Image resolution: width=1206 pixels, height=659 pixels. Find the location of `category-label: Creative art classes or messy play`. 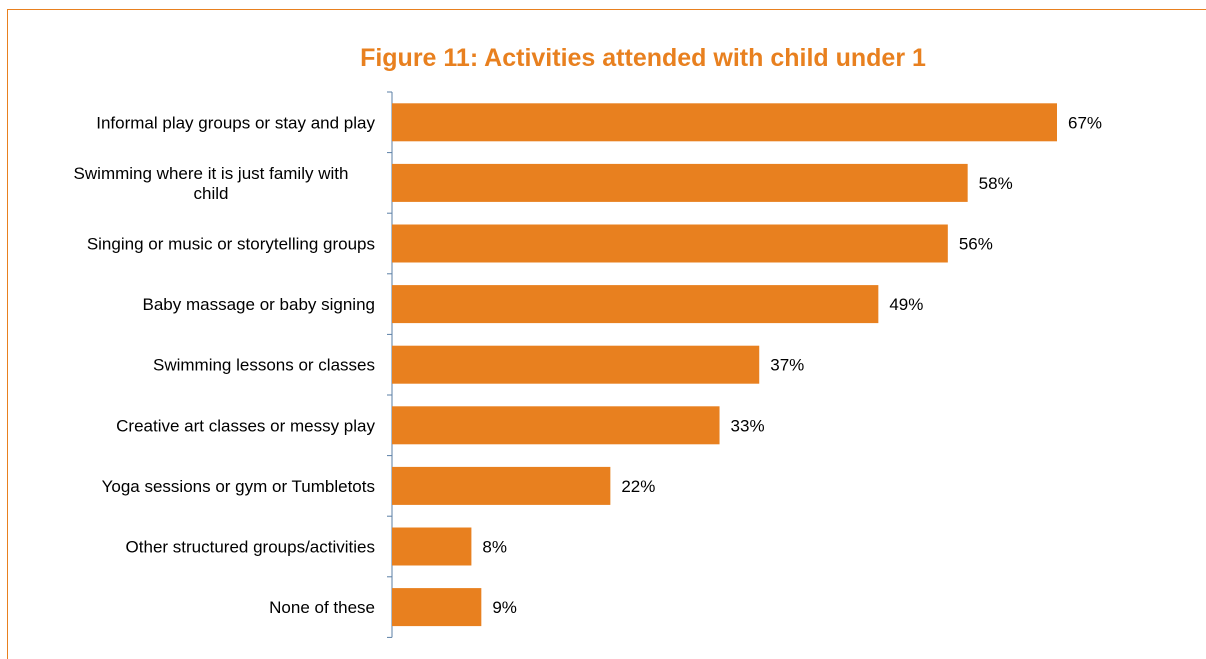

category-label: Creative art classes or messy play is located at coordinates (245, 425).